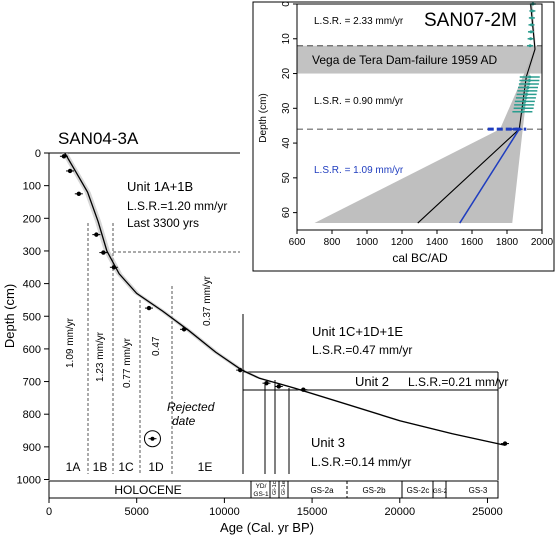 This screenshot has height=543, width=557. Describe the element at coordinates (458, 382) in the screenshot. I see `unit-2-lsr: L.S.R.=0.21 mm/yr` at that location.